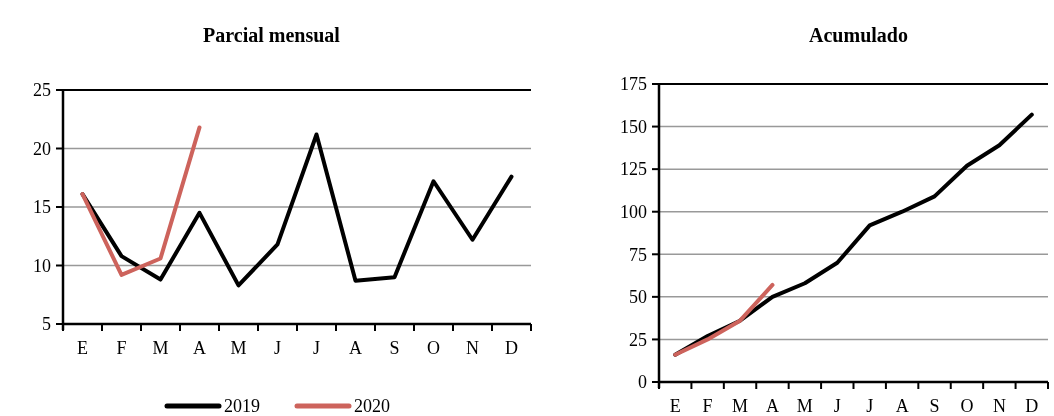 The width and height of the screenshot is (1054, 416). What do you see at coordinates (42, 265) in the screenshot?
I see `y-tick-label: 10` at bounding box center [42, 265].